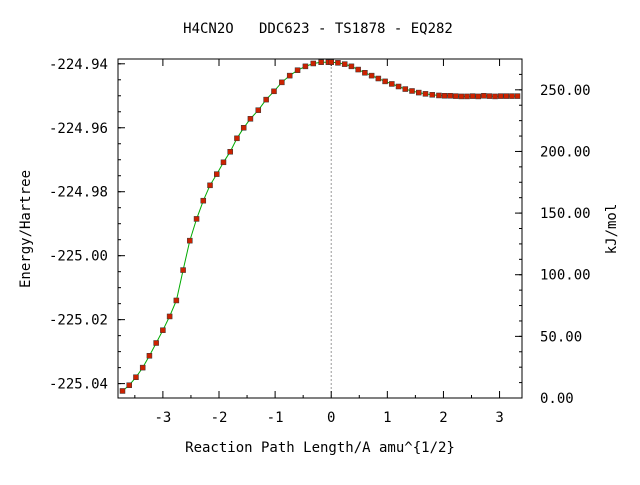  I want to click on x-tick-label: -2, so click(219, 418).